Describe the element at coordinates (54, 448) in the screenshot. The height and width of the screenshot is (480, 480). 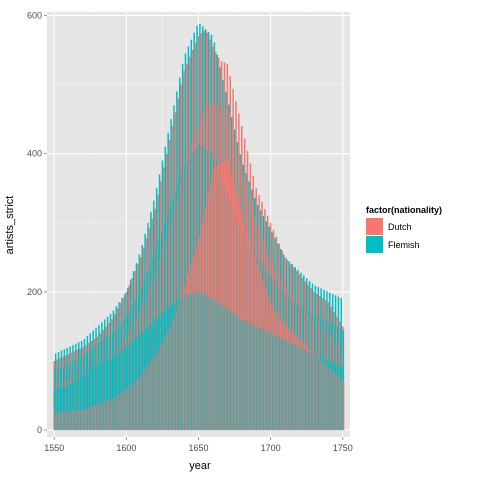
I see `x-tick-label: 1550` at that location.